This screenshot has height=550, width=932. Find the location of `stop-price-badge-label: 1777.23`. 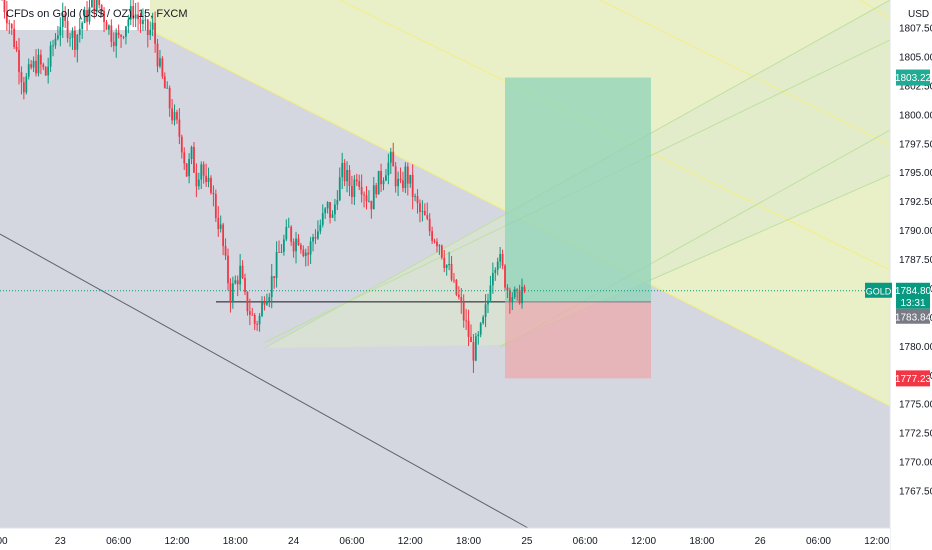

stop-price-badge-label: 1777.23 is located at coordinates (913, 379).